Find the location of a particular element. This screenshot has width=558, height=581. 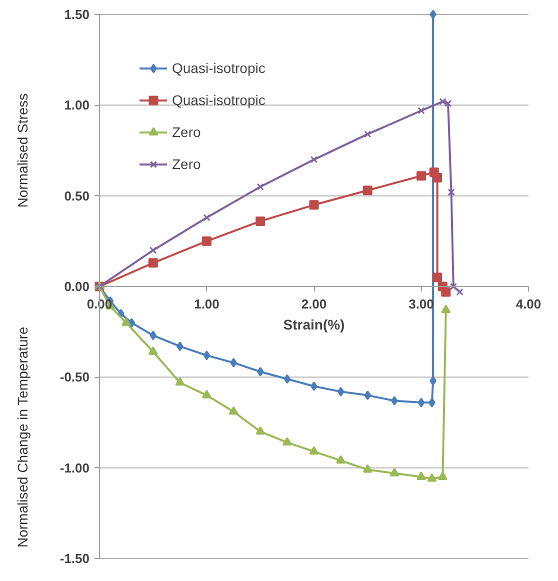

y-axis-title: Normalised Stress is located at coordinates (22, 150).